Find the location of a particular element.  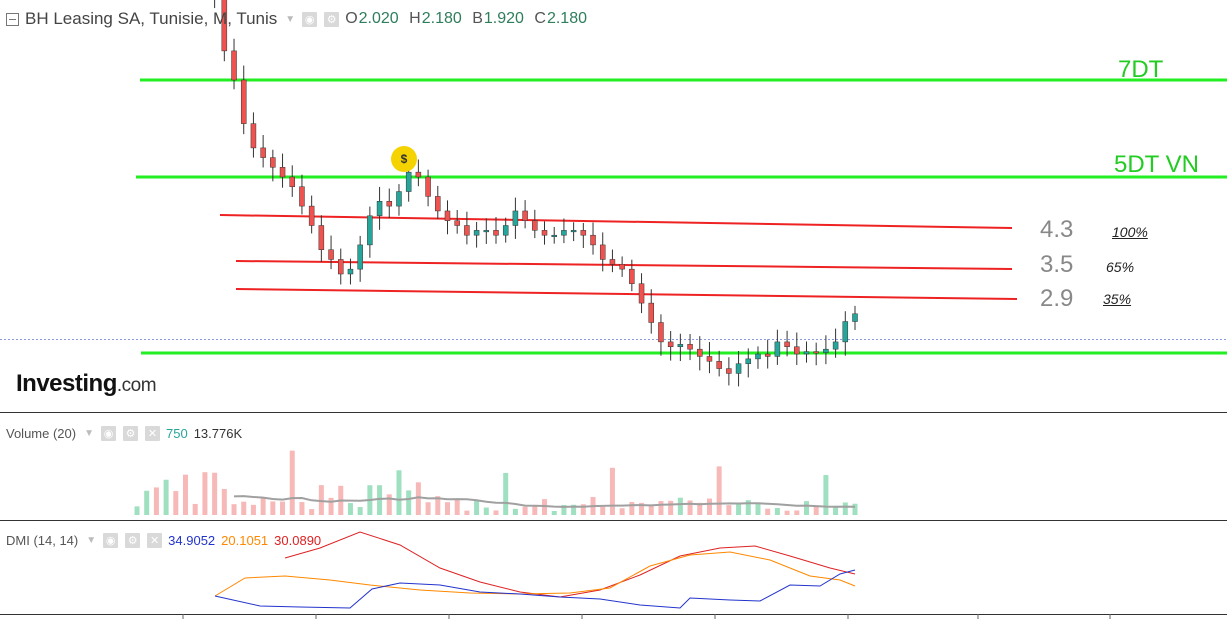

fib-value-35: 2.9 is located at coordinates (1057, 298).